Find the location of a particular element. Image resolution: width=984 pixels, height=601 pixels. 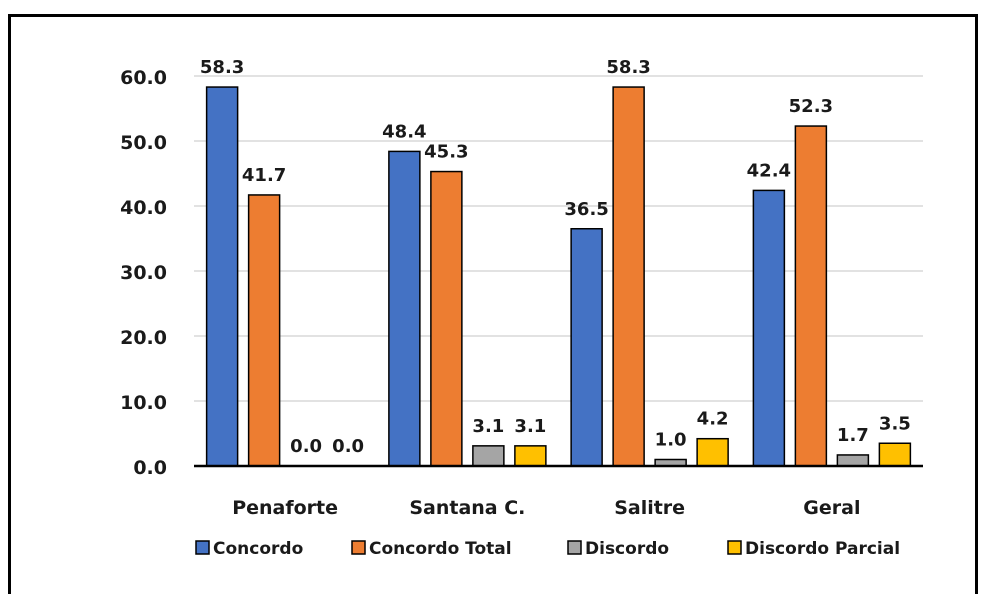

x-tick-label: Geral is located at coordinates (831, 508).